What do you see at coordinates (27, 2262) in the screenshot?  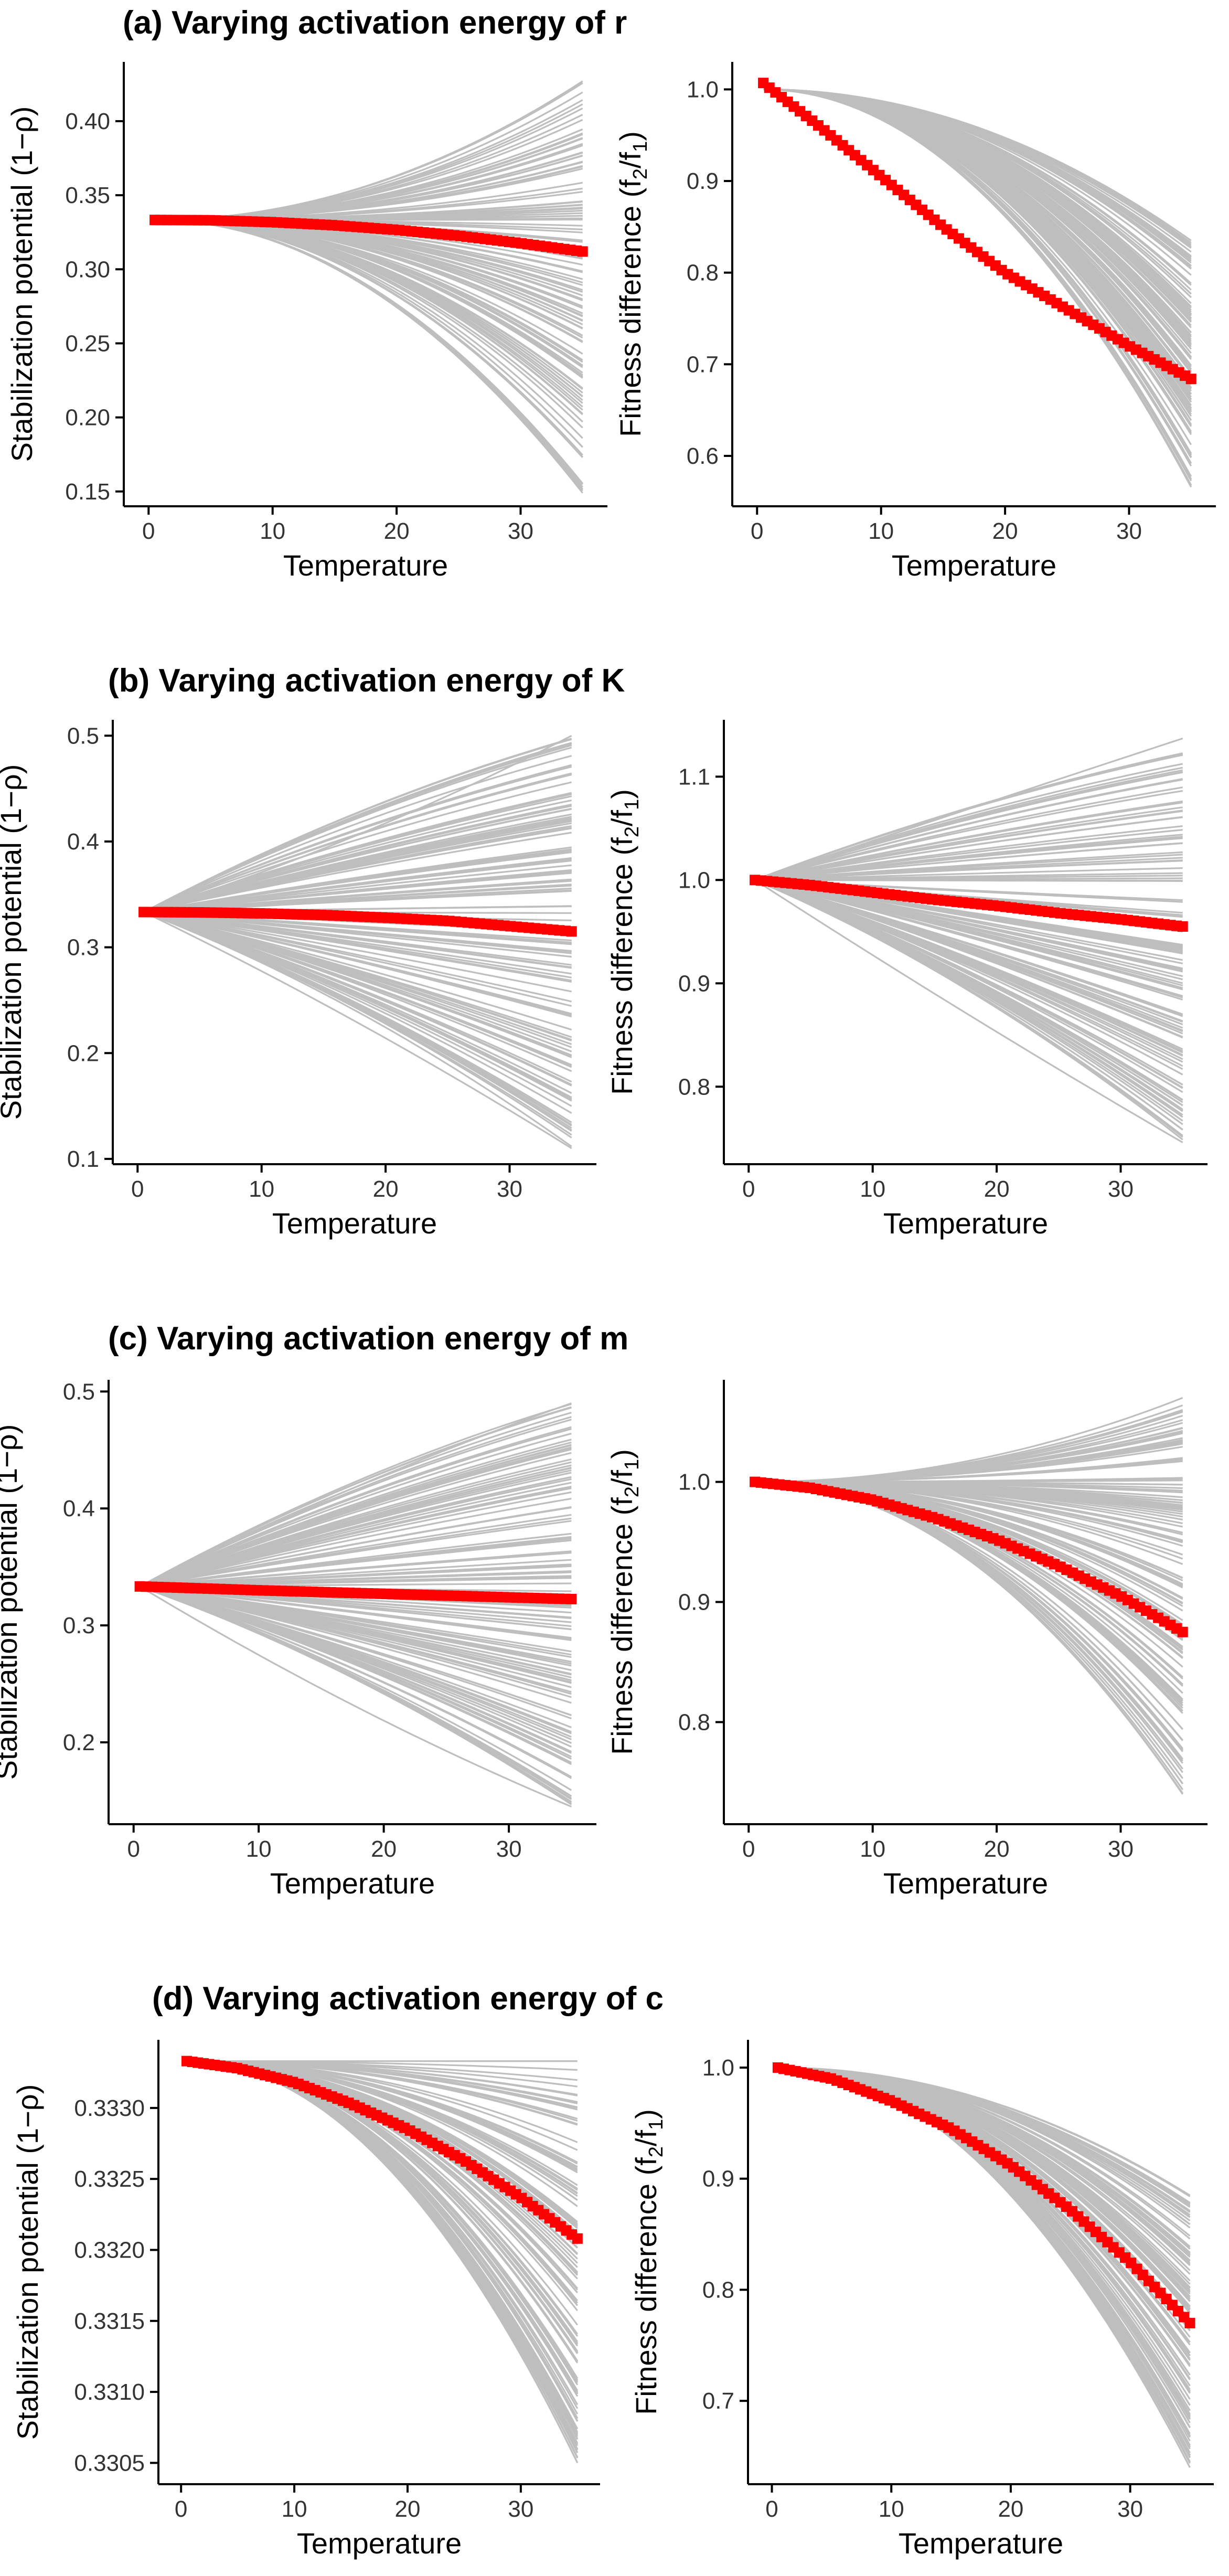 I see `y-axis-label: Stabilization potential (1−ρ)` at bounding box center [27, 2262].